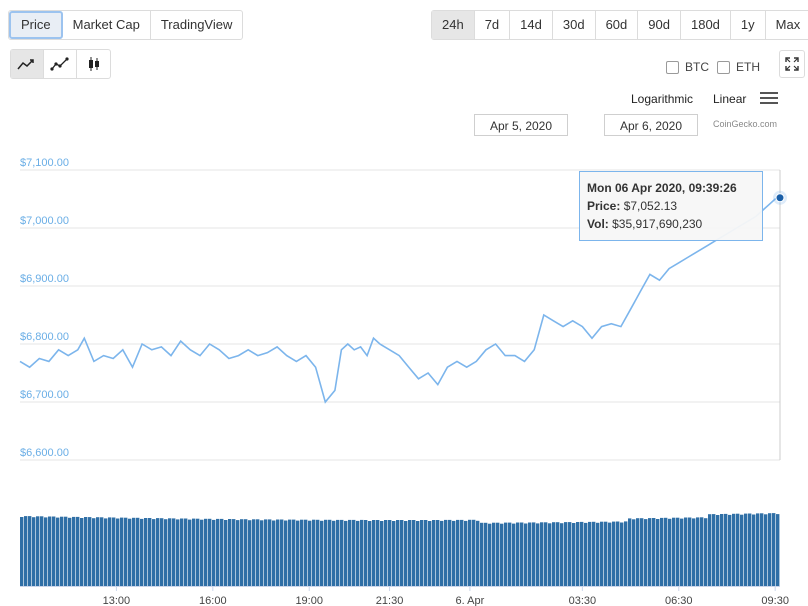 This screenshot has height=606, width=808. What do you see at coordinates (309, 600) in the screenshot?
I see `x-tick-label: 19:00` at bounding box center [309, 600].